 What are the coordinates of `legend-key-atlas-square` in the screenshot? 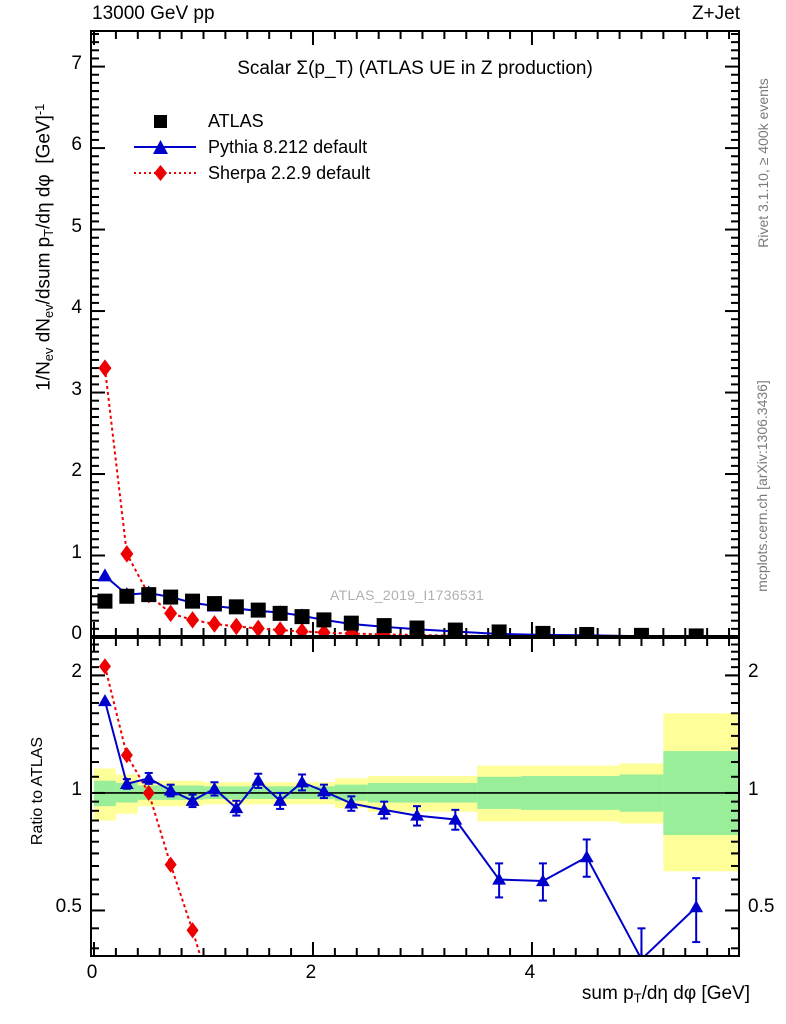 It's located at (165, 121).